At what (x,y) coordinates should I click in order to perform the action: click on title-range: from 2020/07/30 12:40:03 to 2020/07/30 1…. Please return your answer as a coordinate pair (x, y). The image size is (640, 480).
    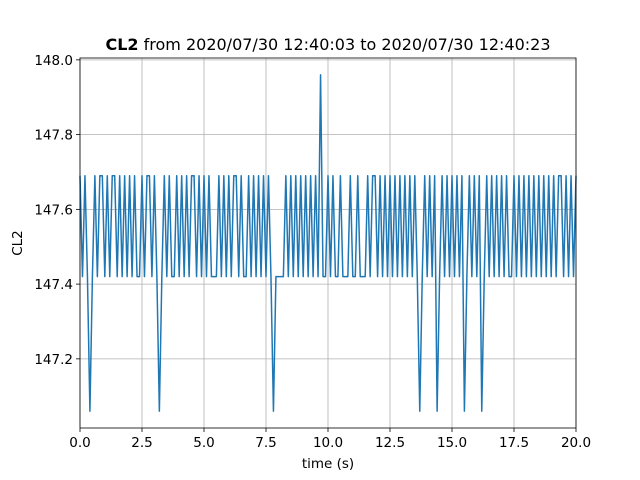
    Looking at the image, I should click on (347, 44).